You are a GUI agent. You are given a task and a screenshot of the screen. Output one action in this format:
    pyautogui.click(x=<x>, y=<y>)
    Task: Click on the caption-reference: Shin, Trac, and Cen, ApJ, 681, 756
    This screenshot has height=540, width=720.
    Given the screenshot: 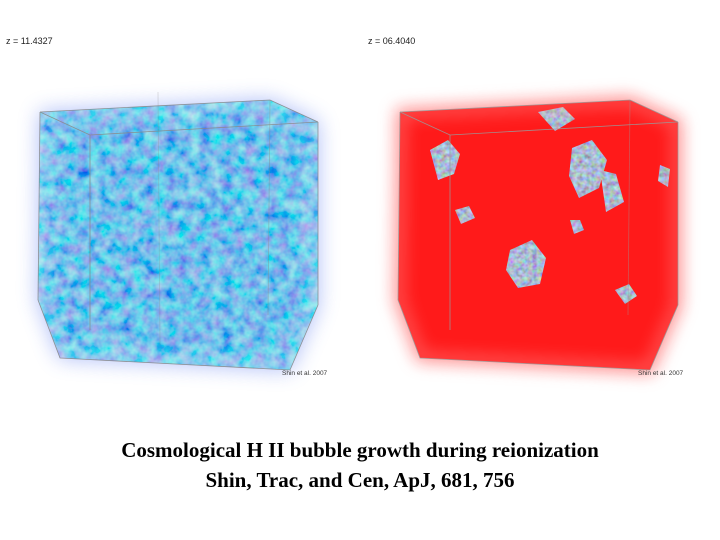 What is the action you would take?
    pyautogui.click(x=360, y=480)
    